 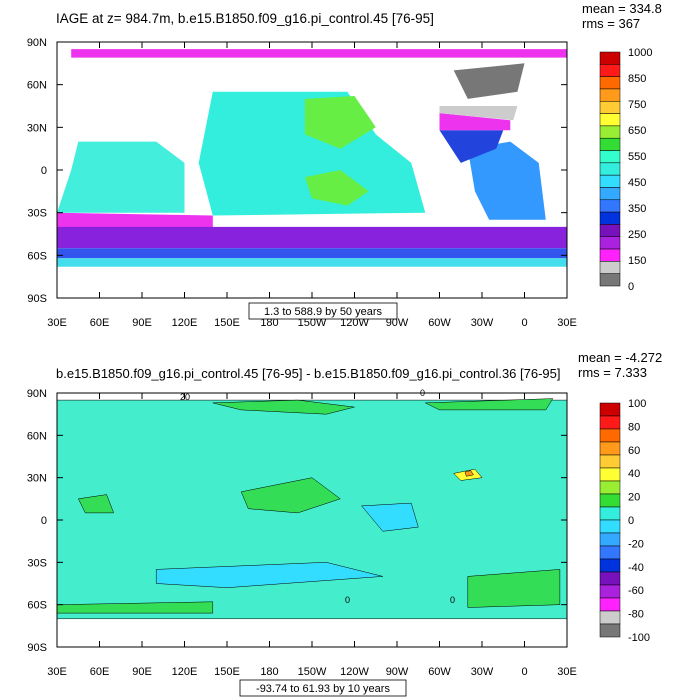 I want to click on region-pacific, so click(x=312, y=153).